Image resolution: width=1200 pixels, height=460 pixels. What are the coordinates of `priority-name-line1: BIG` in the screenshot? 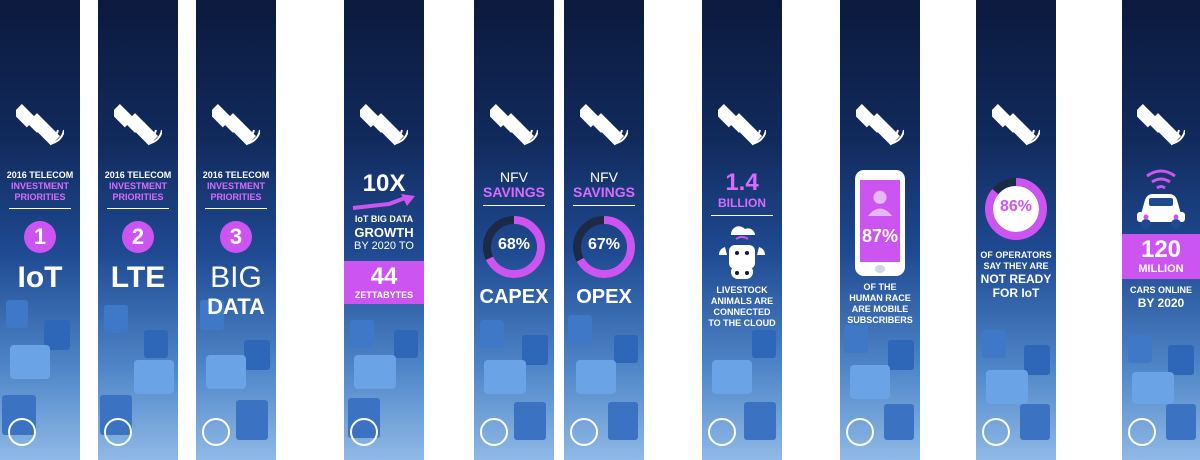 It's located at (236, 277).